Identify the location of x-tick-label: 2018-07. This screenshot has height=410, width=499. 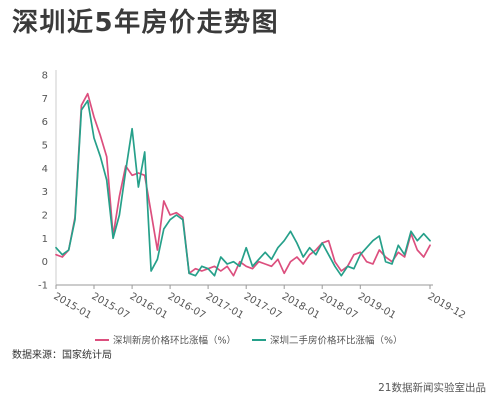
(339, 306).